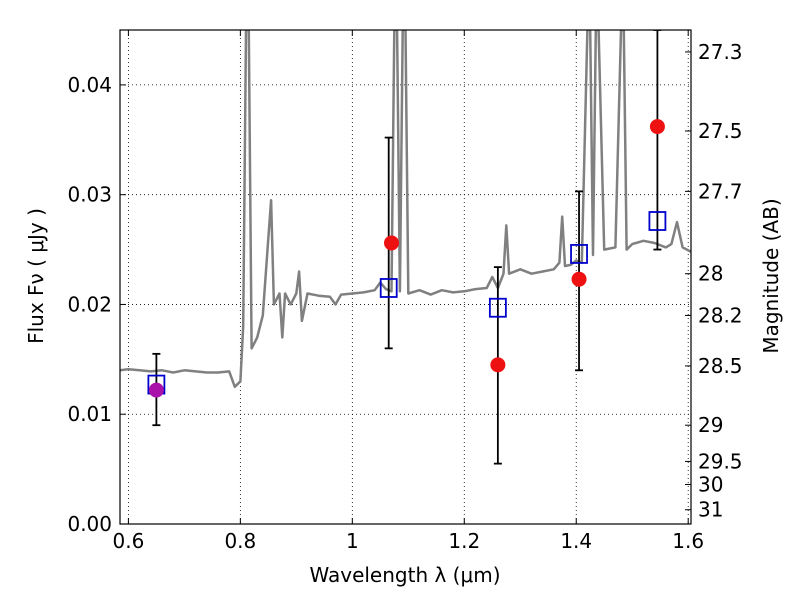 The image size is (800, 600). Describe the element at coordinates (464, 541) in the screenshot. I see `x-tick-label: 1.2` at that location.